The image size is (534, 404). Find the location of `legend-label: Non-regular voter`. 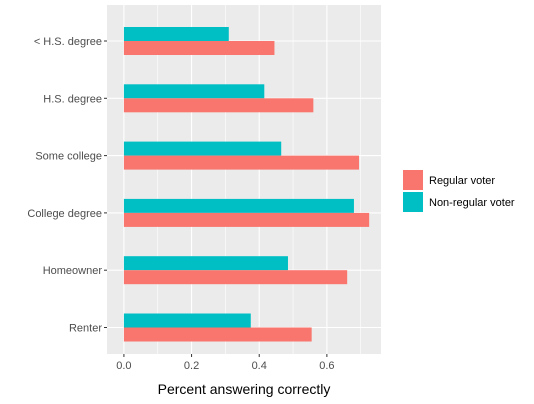

legend-label: Non-regular voter is located at coordinates (472, 203).